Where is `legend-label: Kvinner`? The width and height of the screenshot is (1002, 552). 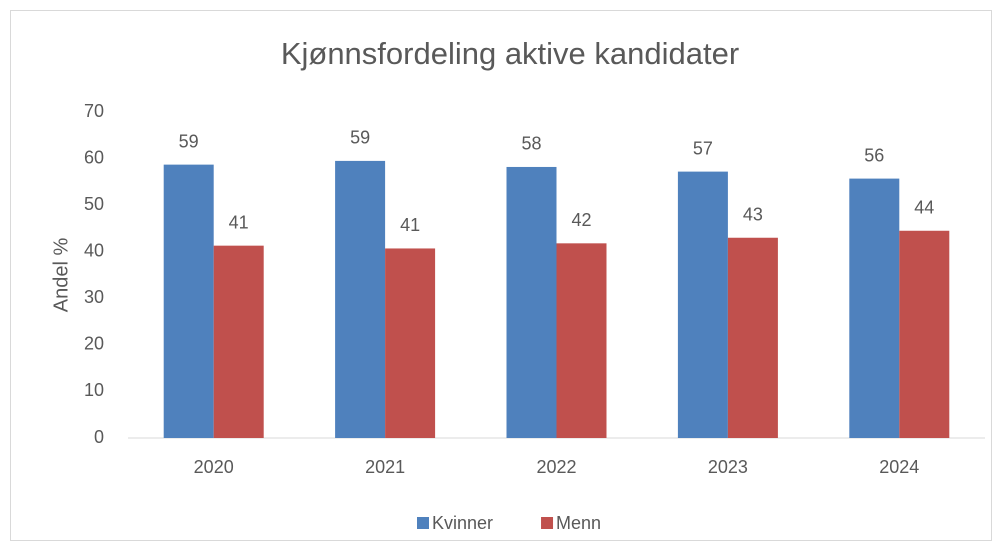
legend-label: Kvinner is located at coordinates (462, 523).